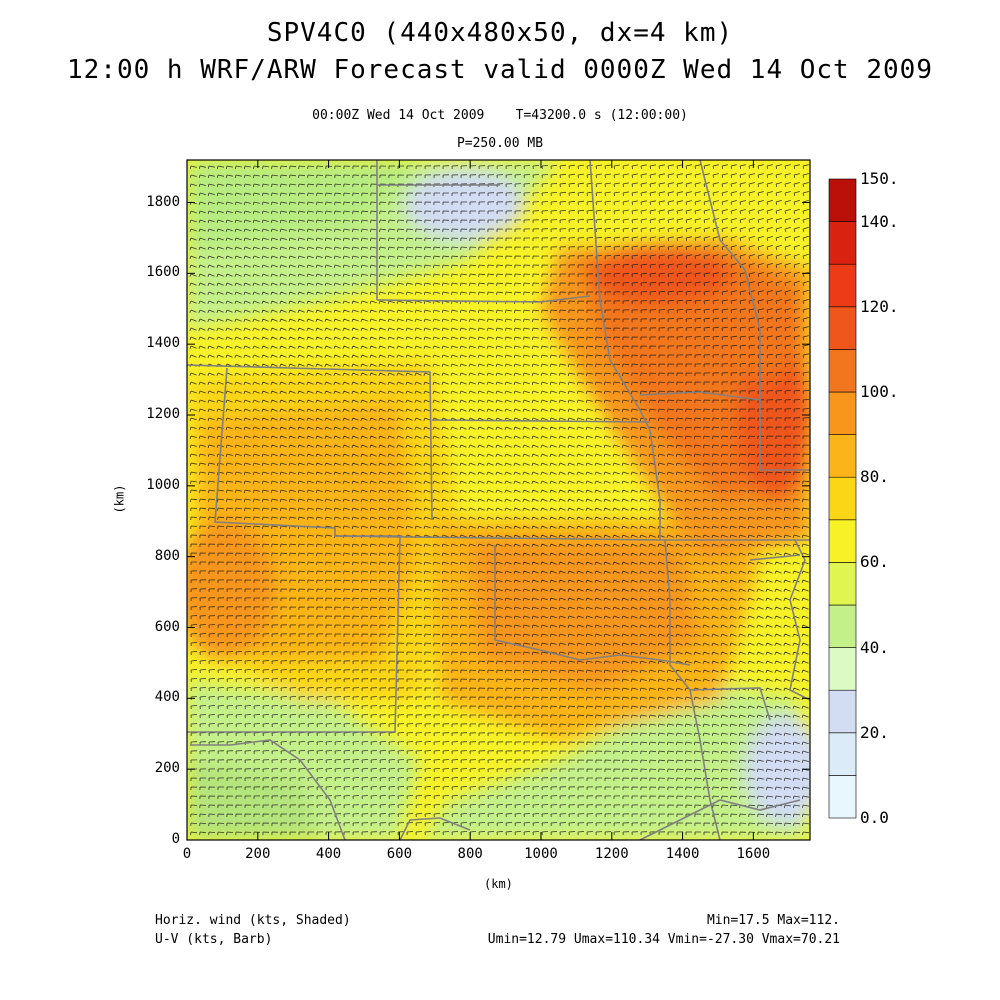 The width and height of the screenshot is (1000, 1000). I want to click on model-time: T=43200.0 s (12:00:00), so click(601, 115).